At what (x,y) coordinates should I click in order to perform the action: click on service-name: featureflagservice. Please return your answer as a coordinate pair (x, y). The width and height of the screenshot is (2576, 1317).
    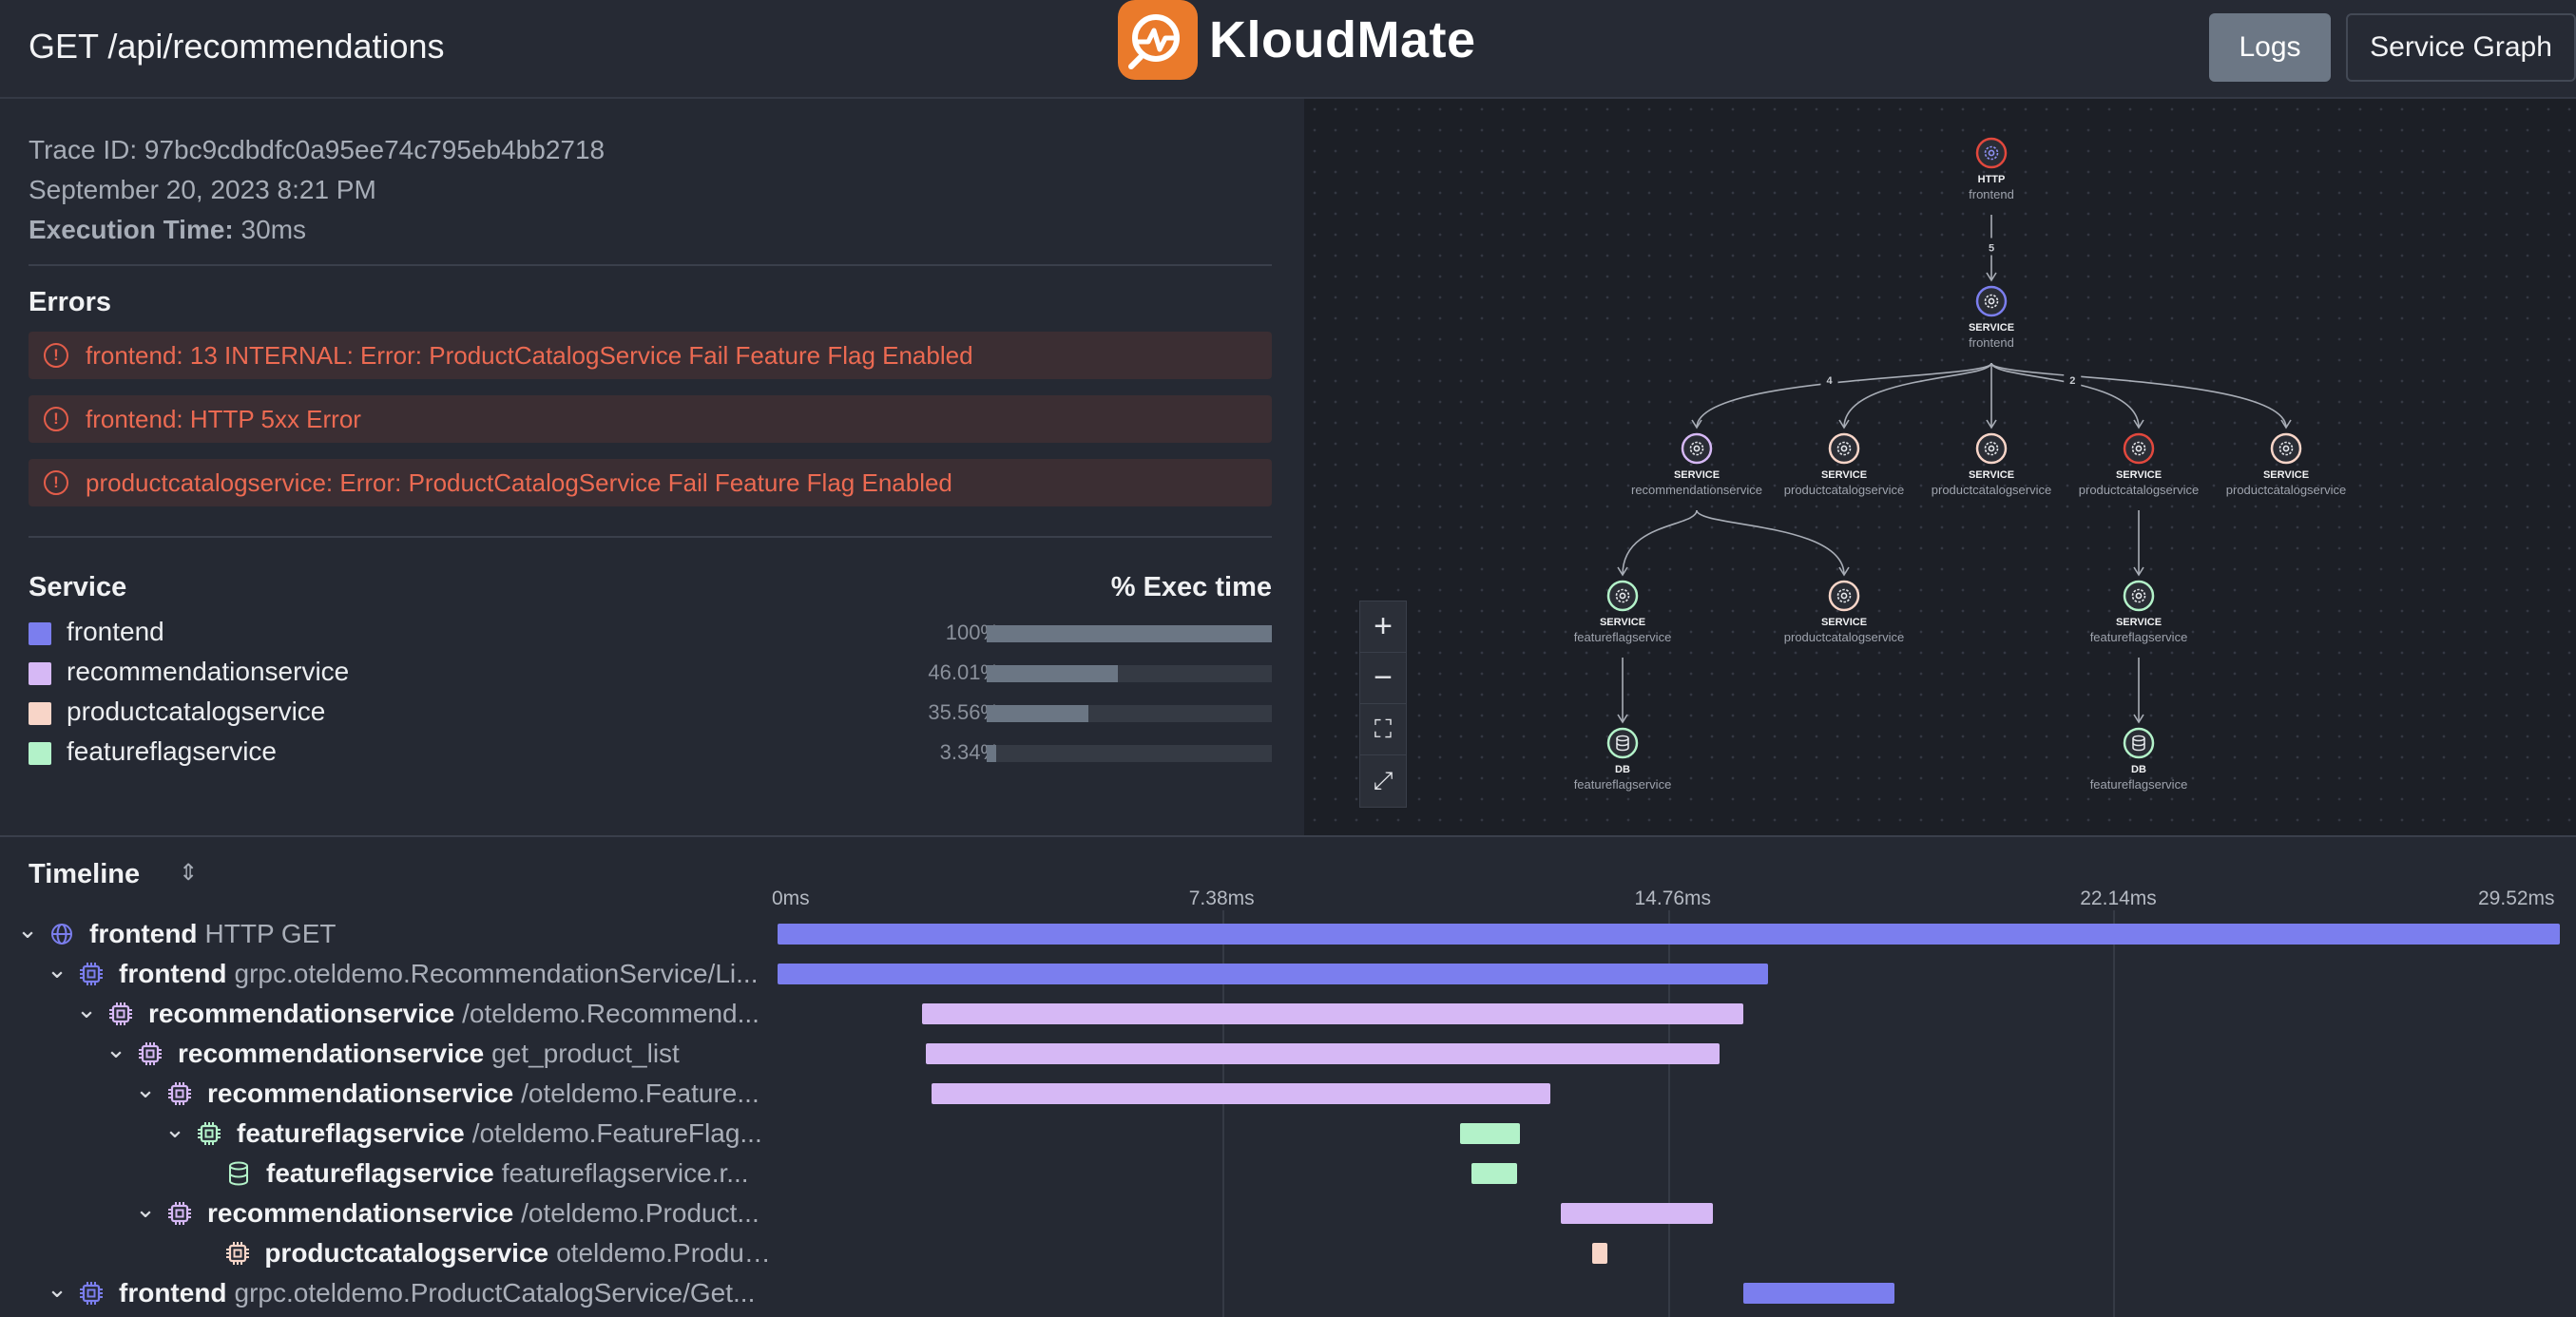
    Looking at the image, I should click on (173, 751).